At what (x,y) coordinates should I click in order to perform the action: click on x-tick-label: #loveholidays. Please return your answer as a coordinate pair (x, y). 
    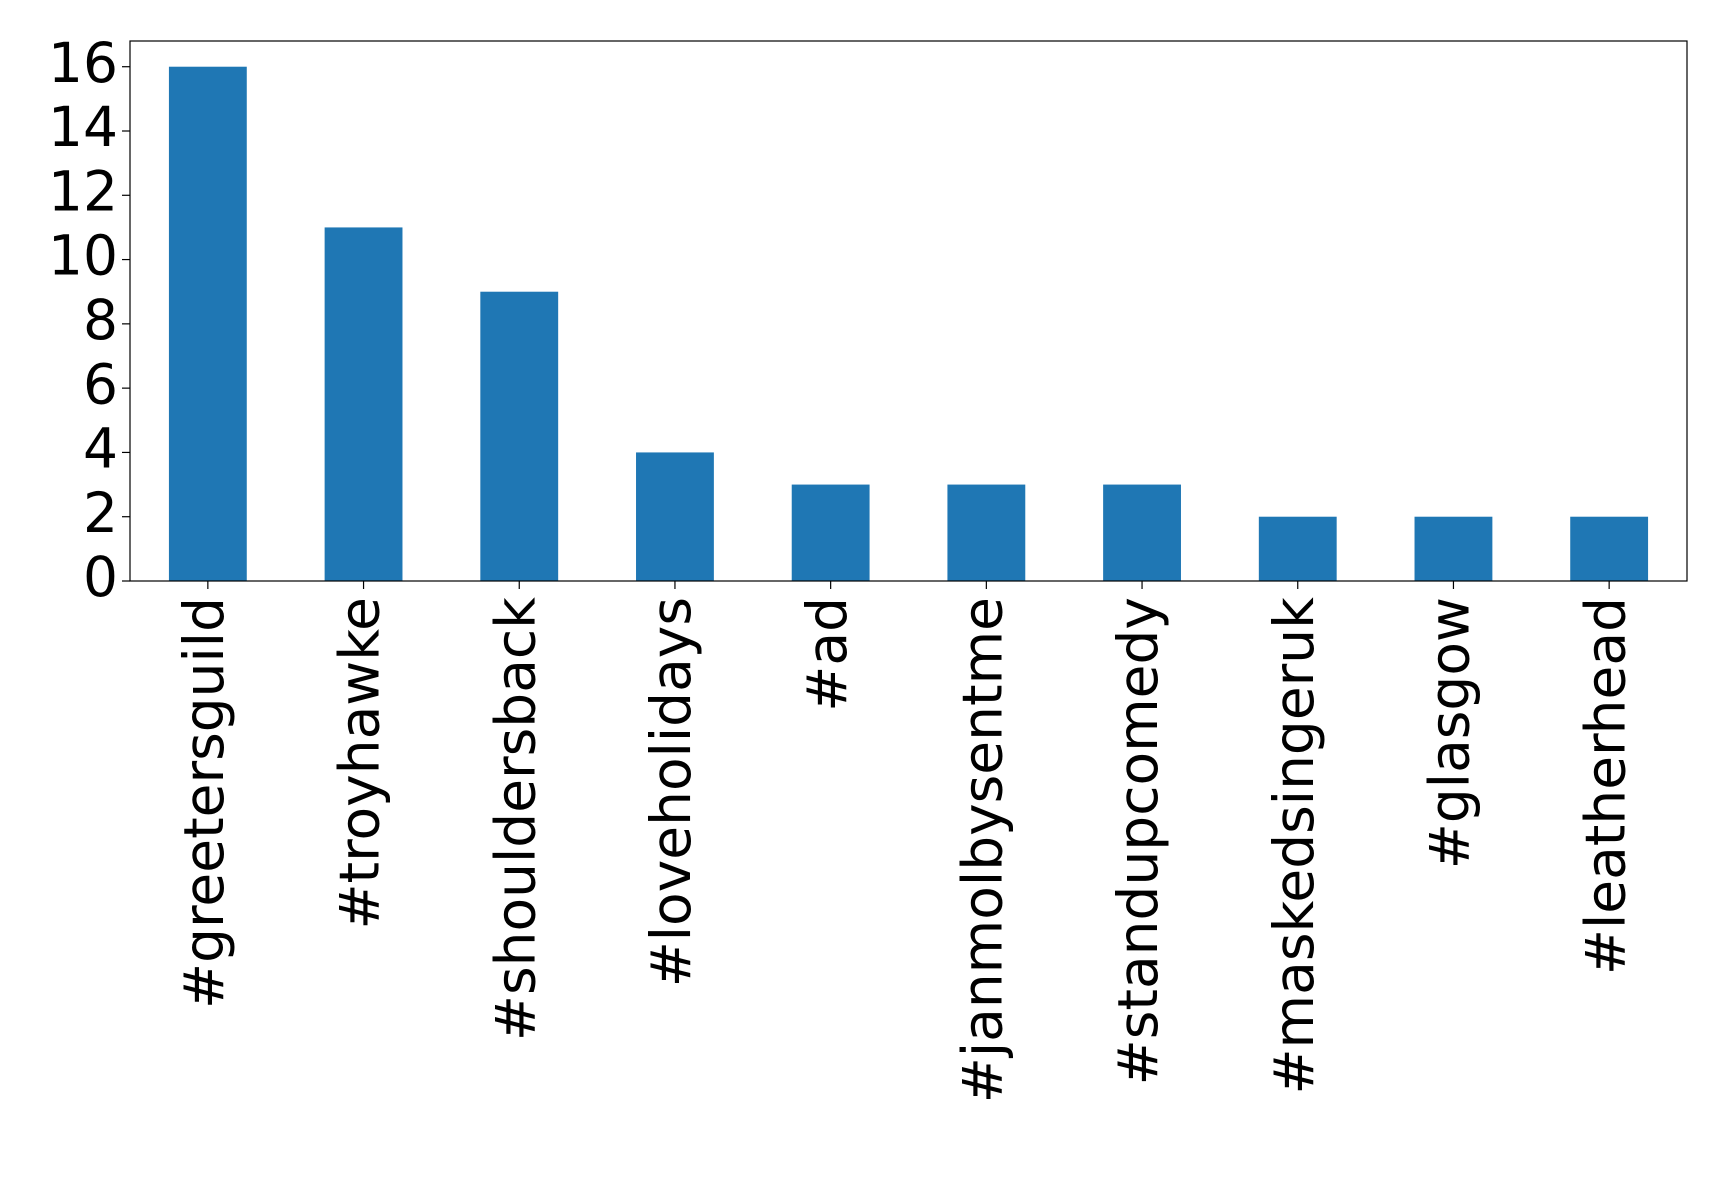
    Looking at the image, I should click on (671, 792).